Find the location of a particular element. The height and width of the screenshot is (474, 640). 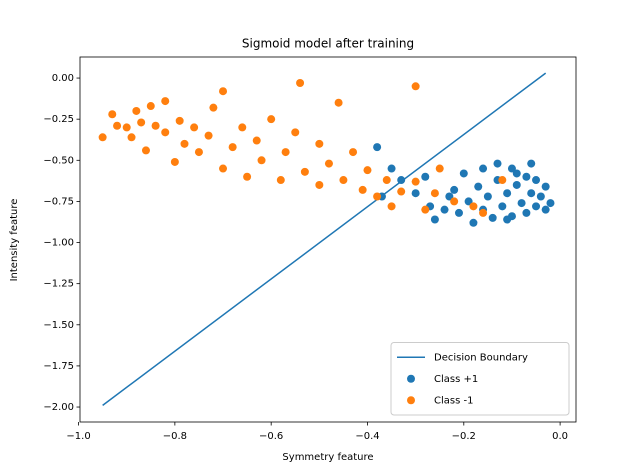

x-tick-label: 0.0 is located at coordinates (560, 436).